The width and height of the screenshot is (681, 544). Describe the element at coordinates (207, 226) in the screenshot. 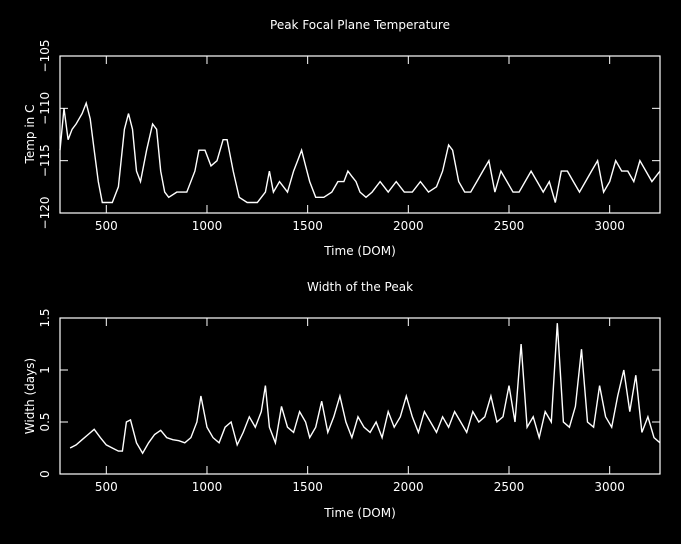

I see `temperature-x-tick-label: 1000` at that location.